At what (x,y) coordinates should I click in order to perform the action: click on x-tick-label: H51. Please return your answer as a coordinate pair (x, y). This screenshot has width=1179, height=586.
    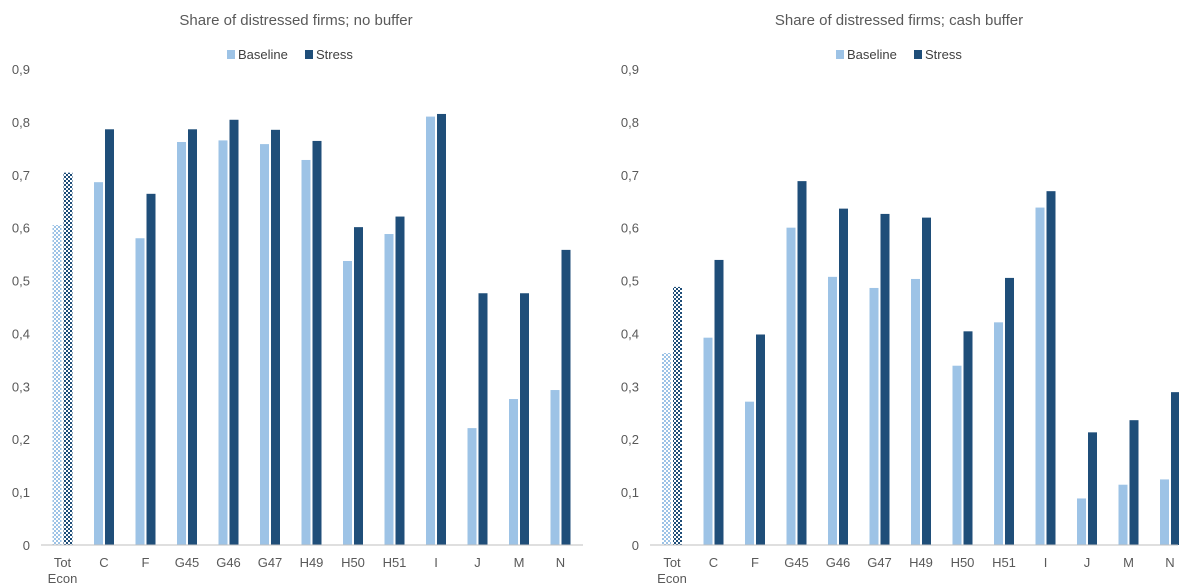
    Looking at the image, I should click on (395, 562).